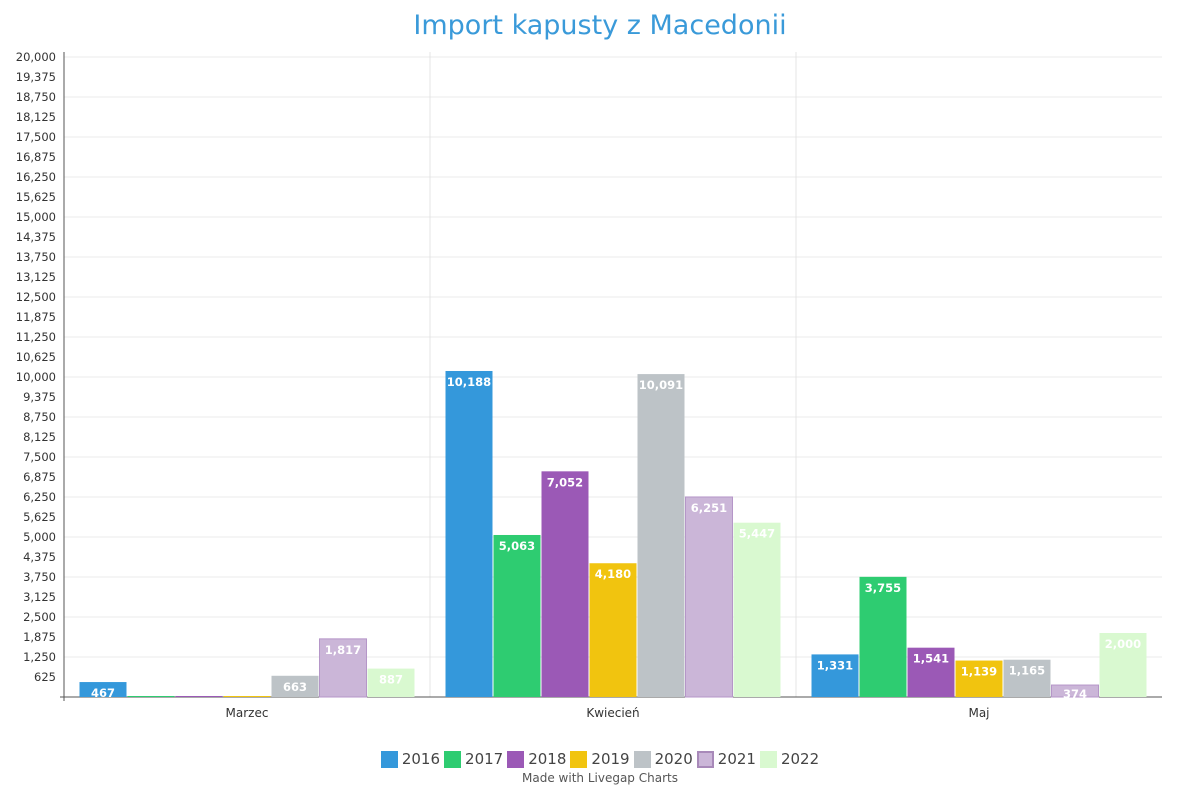 This screenshot has width=1200, height=800. What do you see at coordinates (36, 77) in the screenshot?
I see `y-tick-label: 19,375` at bounding box center [36, 77].